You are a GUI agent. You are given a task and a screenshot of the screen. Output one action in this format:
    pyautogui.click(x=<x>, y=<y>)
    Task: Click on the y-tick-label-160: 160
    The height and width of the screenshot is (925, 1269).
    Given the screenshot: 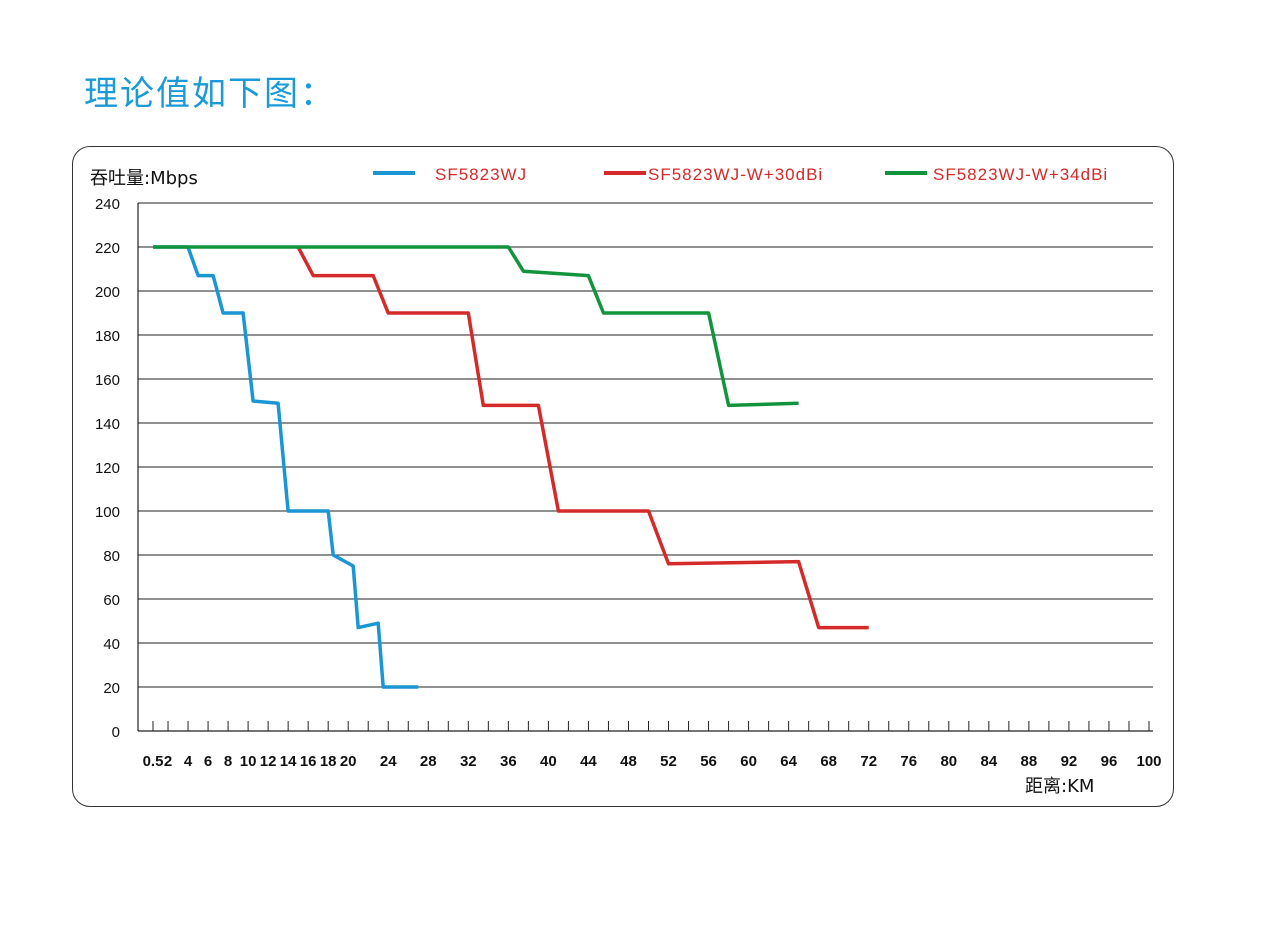 What is the action you would take?
    pyautogui.click(x=107, y=380)
    